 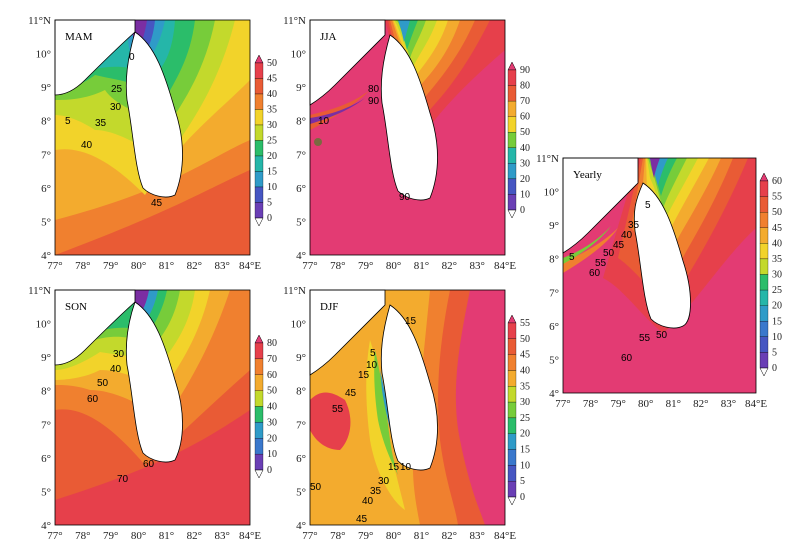 I want to click on contour-label: 35, so click(x=101, y=123).